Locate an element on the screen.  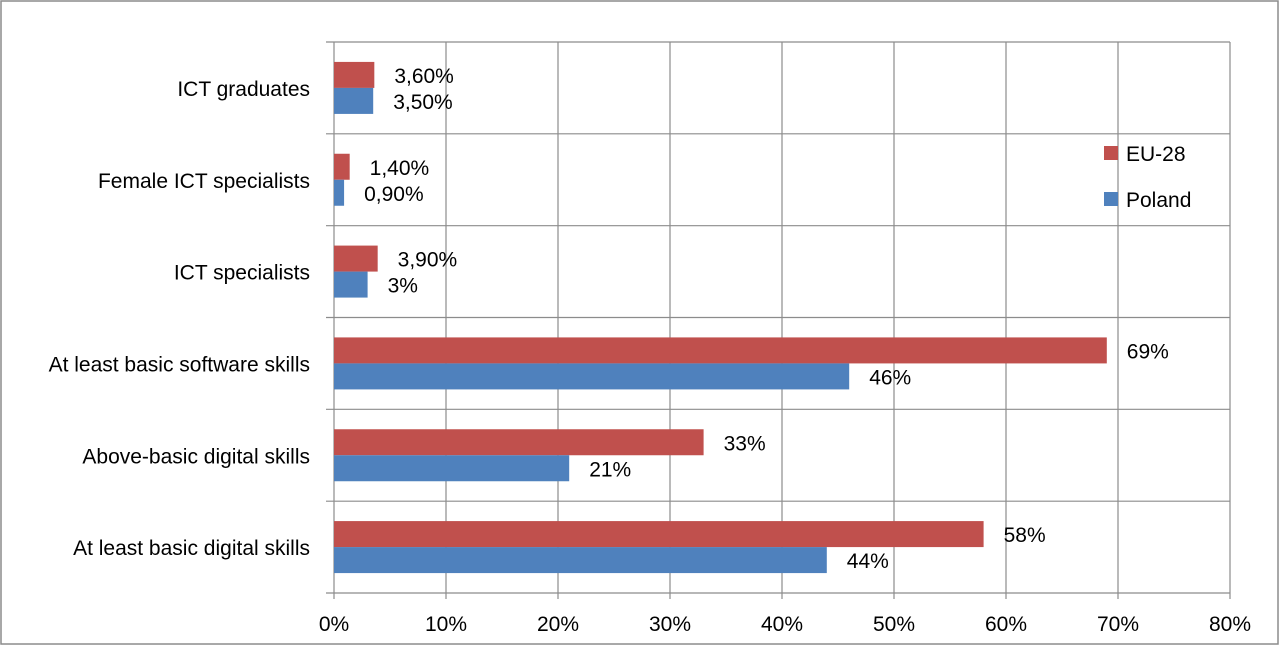
data-label: 21% is located at coordinates (610, 469).